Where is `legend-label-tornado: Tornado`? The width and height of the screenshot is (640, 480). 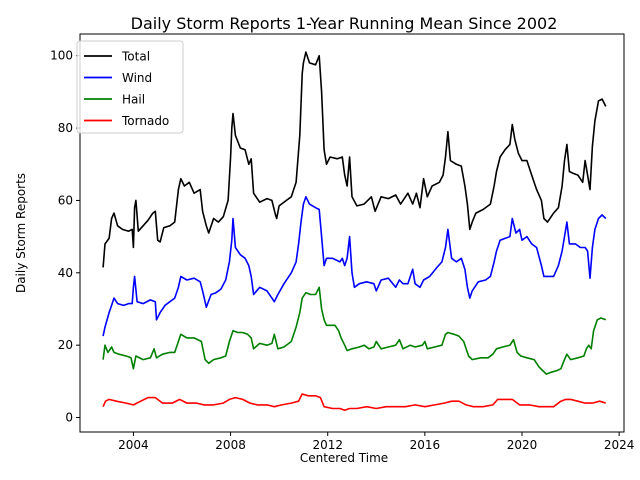
legend-label-tornado: Tornado is located at coordinates (145, 121).